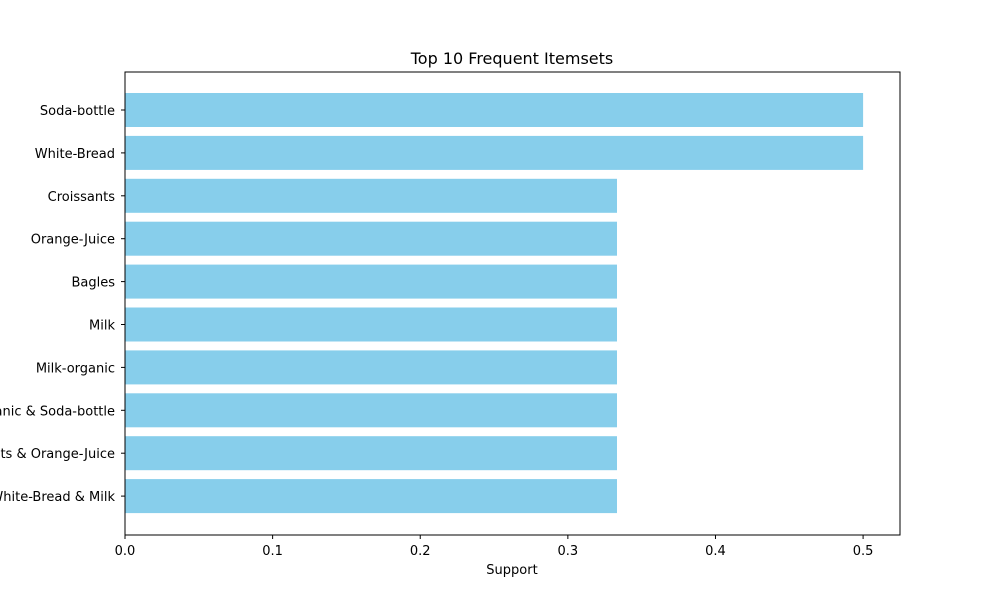  What do you see at coordinates (494, 547) in the screenshot?
I see `x-axis: 0.0 0.1 0.2 0.3 0.4 0.5` at bounding box center [494, 547].